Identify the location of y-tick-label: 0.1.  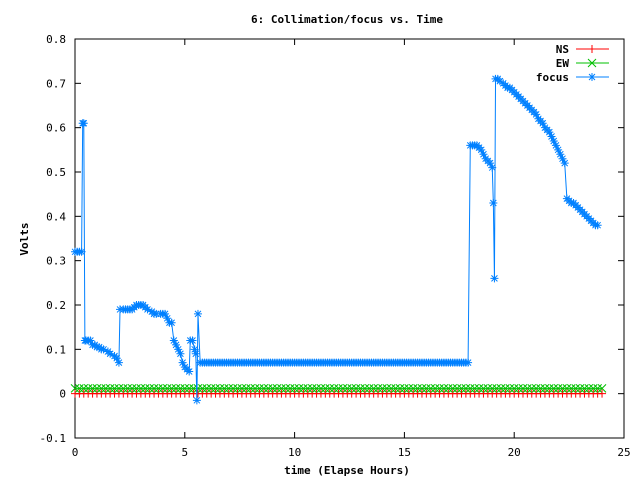
(56, 349).